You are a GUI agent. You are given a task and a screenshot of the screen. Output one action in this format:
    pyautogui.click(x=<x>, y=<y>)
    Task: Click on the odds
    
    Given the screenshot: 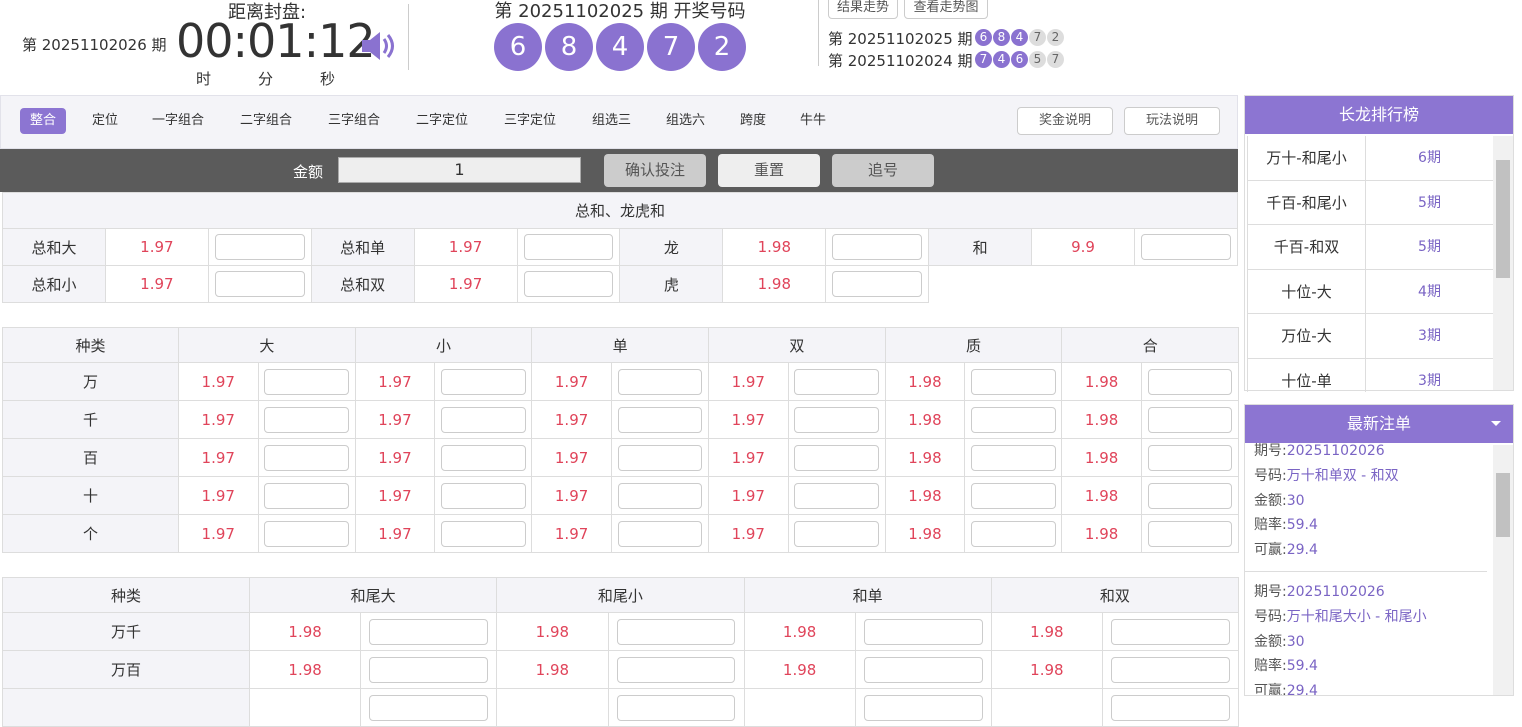 What is the action you would take?
    pyautogui.click(x=552, y=707)
    